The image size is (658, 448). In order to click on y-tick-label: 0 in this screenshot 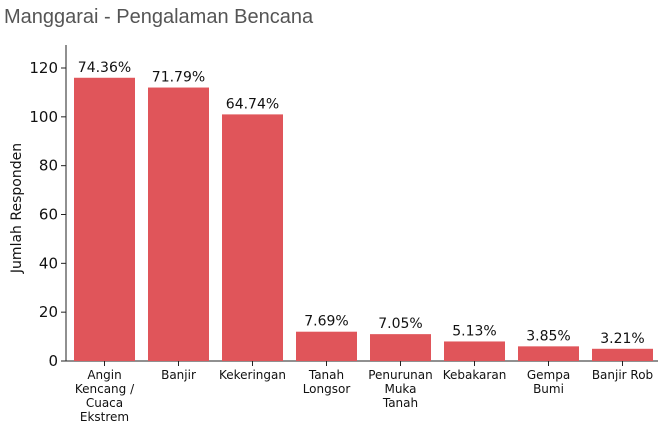, I will do `click(53, 361)`.